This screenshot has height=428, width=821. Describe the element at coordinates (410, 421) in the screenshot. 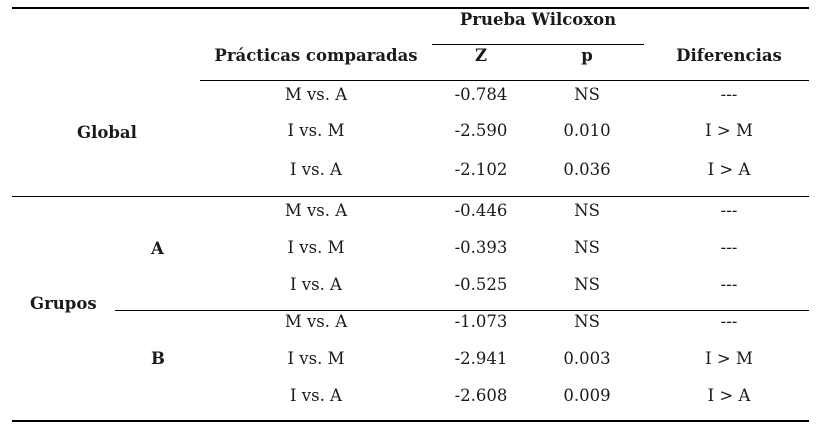

I see `bottom-rule` at that location.